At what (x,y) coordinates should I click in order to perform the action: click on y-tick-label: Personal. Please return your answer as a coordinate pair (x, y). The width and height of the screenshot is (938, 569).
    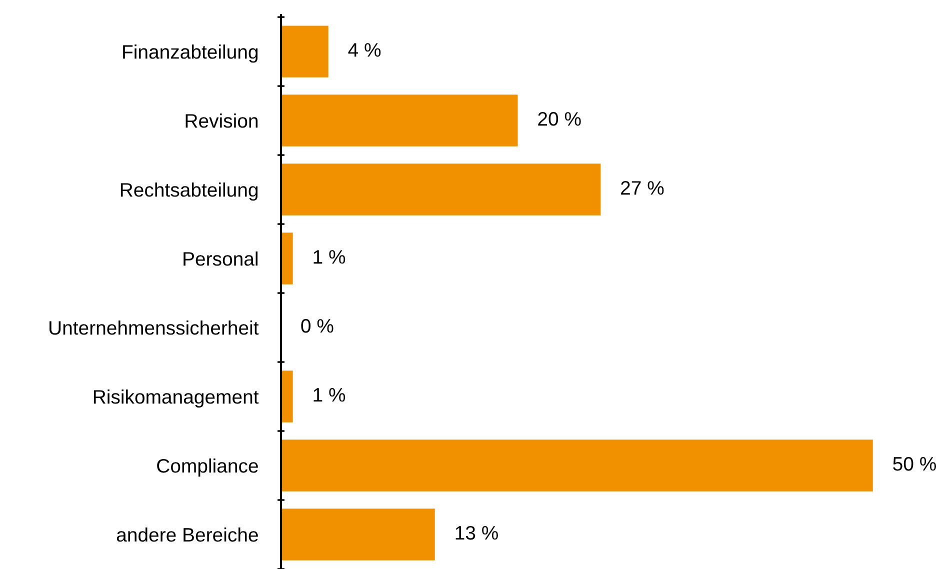
    Looking at the image, I should click on (221, 258).